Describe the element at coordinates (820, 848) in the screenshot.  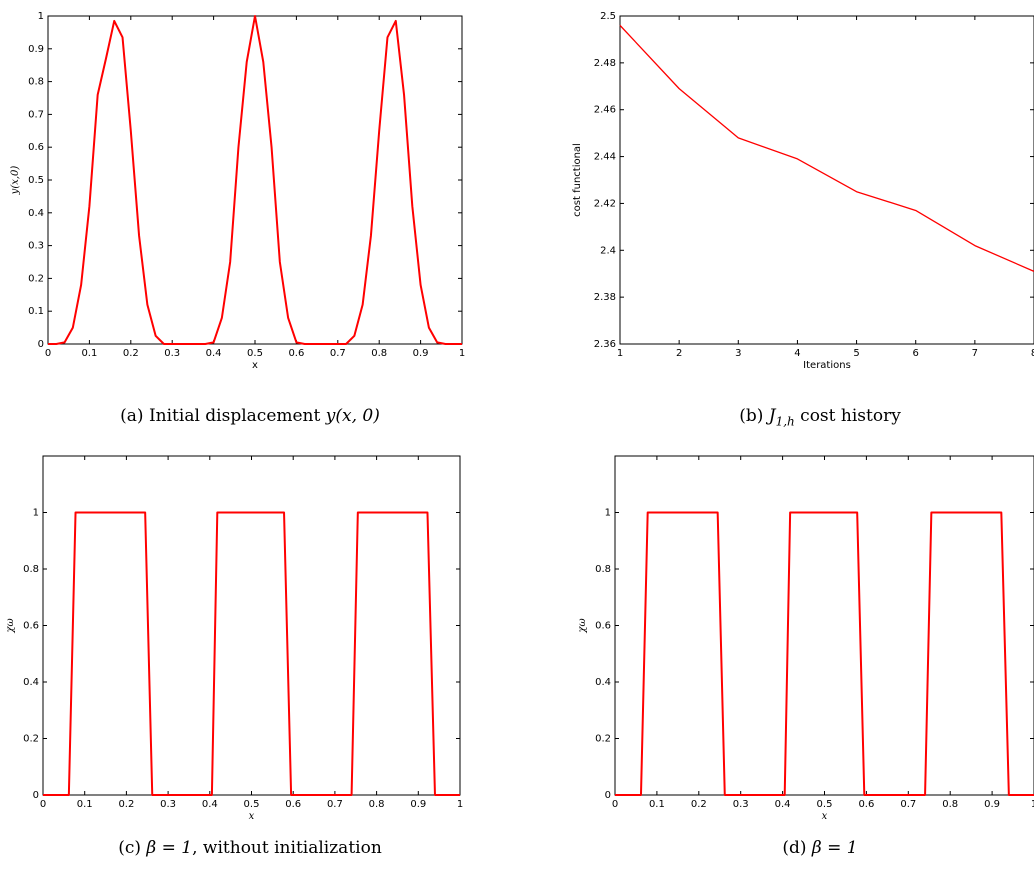
I see `caption-d: (d) β = 1` at that location.